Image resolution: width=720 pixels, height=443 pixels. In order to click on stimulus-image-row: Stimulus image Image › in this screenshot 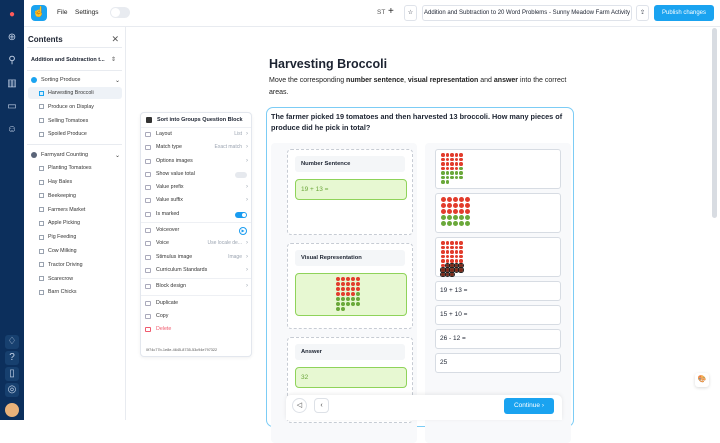, I will do `click(196, 257)`.